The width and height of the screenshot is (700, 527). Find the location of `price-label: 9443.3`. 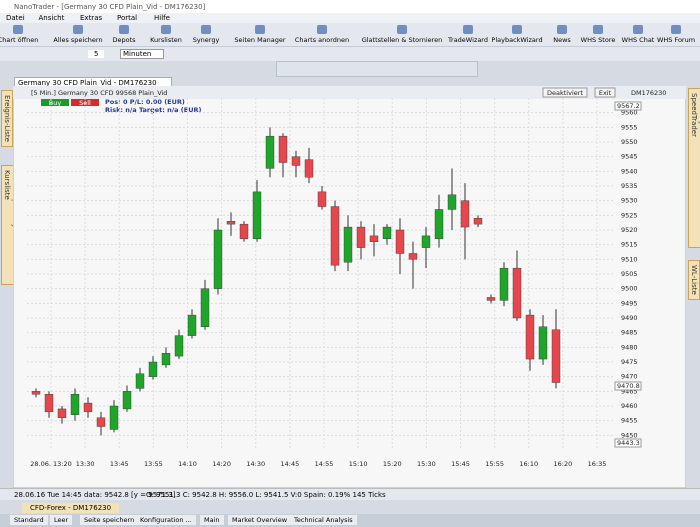

price-label: 9443.3 is located at coordinates (628, 443).